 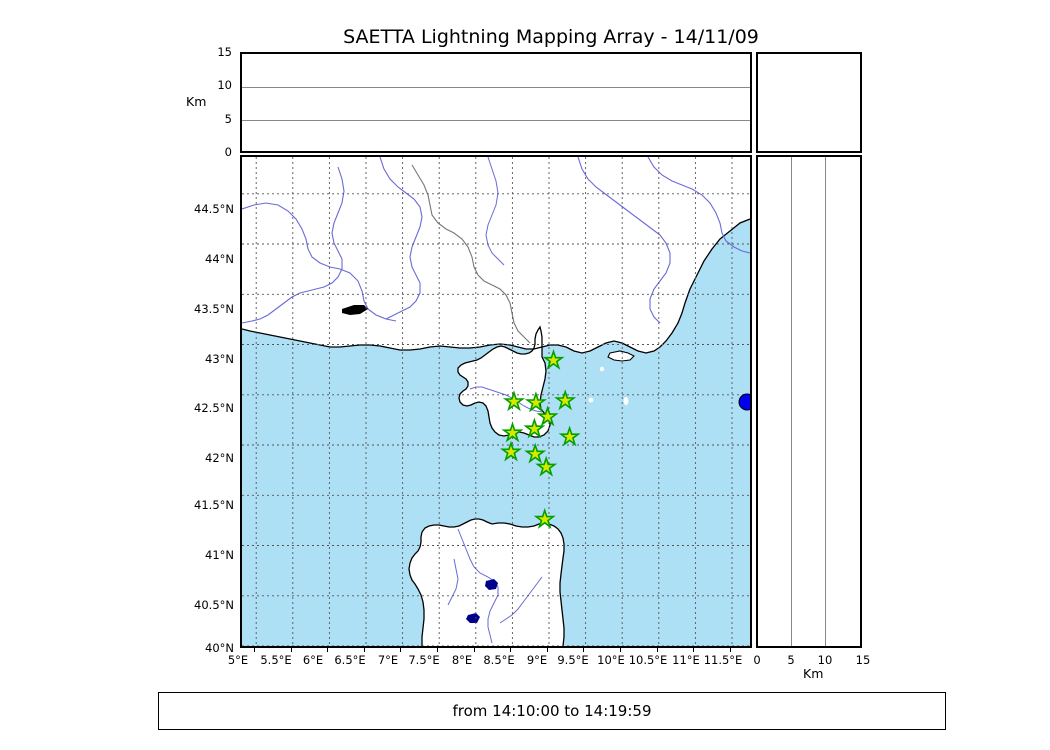 What do you see at coordinates (401, 238) in the screenshot?
I see `river-central` at bounding box center [401, 238].